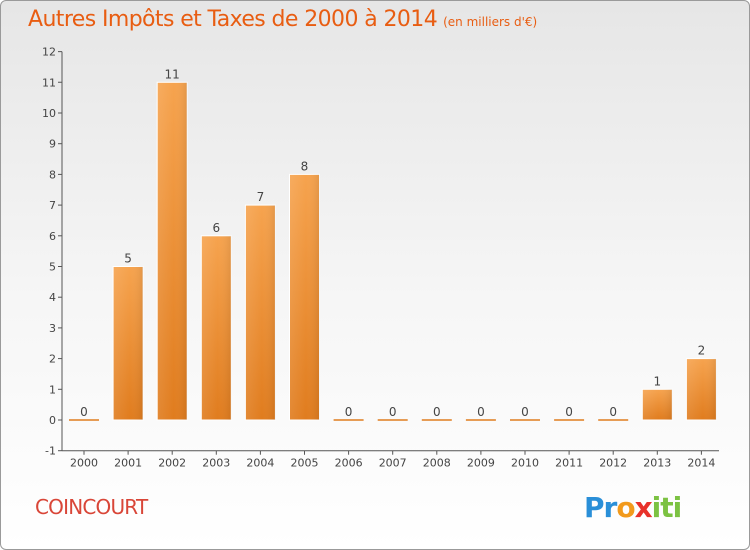  I want to click on bar-value-label: 8, so click(305, 166).